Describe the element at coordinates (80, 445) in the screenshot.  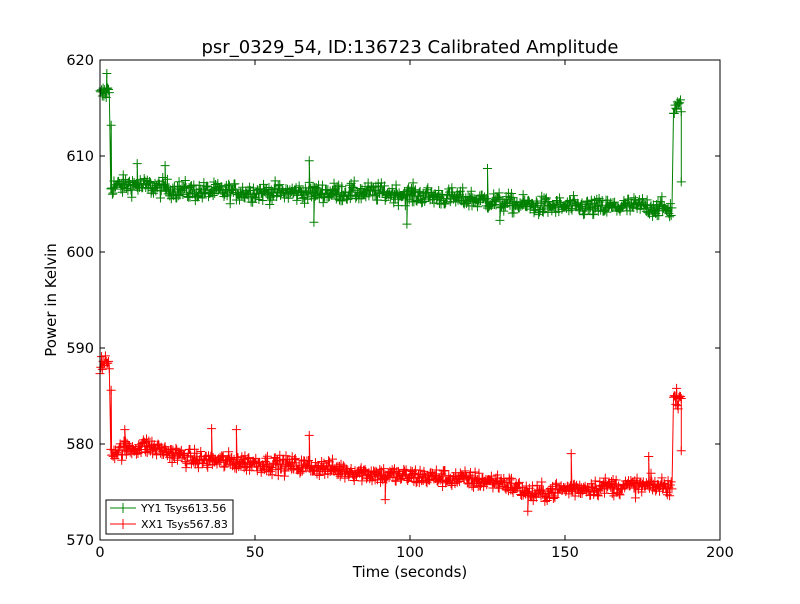
I see `y-tick-label: 580` at that location.